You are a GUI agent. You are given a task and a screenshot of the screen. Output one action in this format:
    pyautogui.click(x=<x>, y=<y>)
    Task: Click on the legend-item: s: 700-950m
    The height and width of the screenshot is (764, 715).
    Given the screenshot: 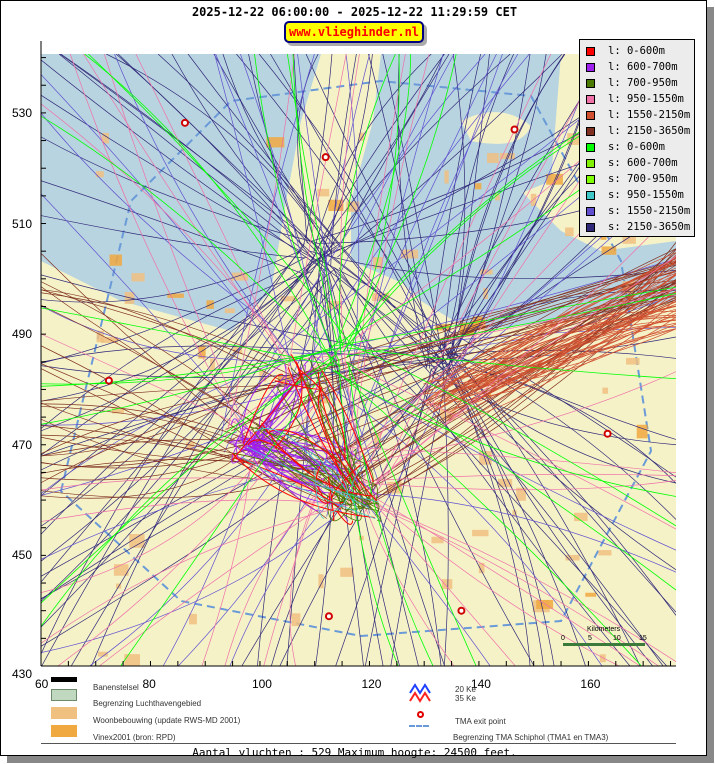 What is the action you would take?
    pyautogui.click(x=640, y=179)
    